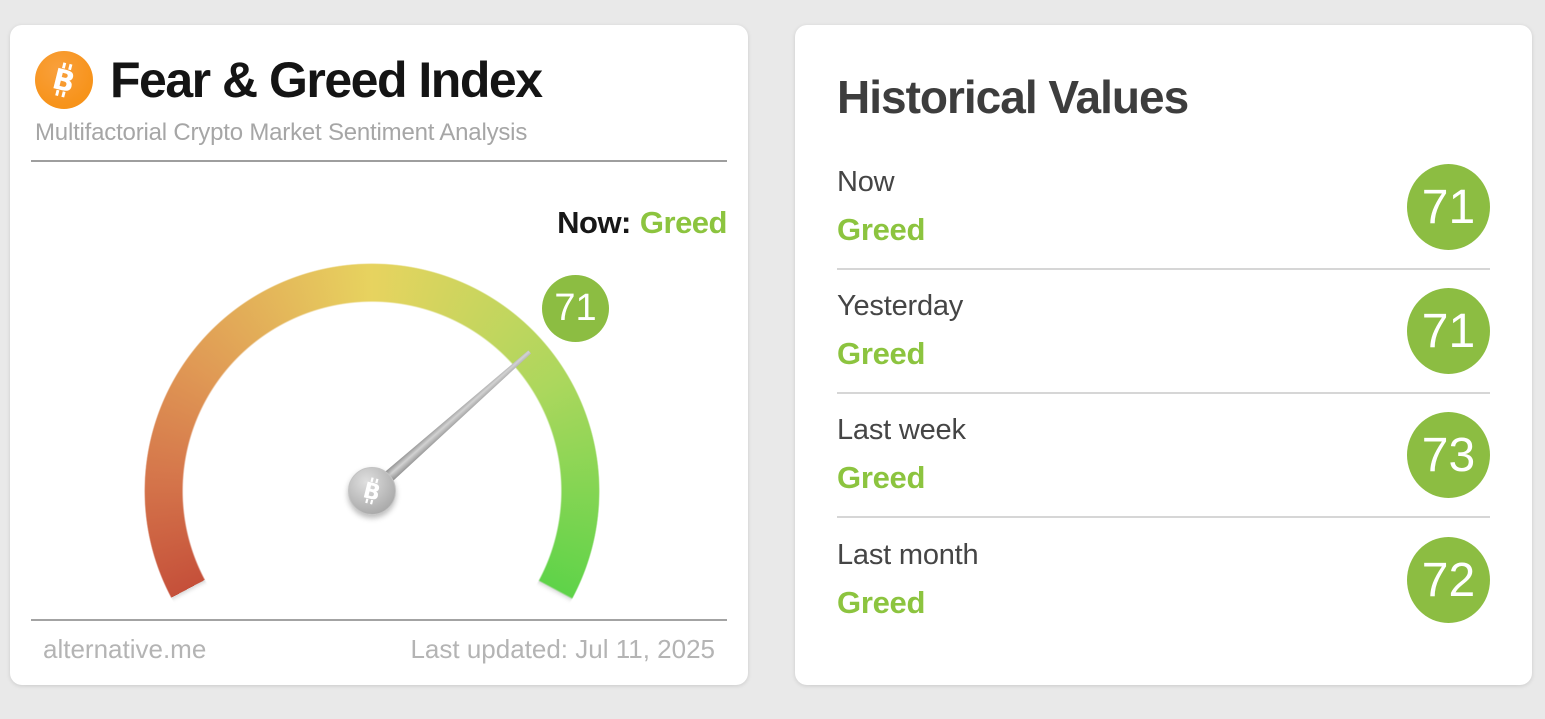 The height and width of the screenshot is (719, 1545). Describe the element at coordinates (1163, 456) in the screenshot. I see `table-row-last-week: Last week Greed 73` at that location.